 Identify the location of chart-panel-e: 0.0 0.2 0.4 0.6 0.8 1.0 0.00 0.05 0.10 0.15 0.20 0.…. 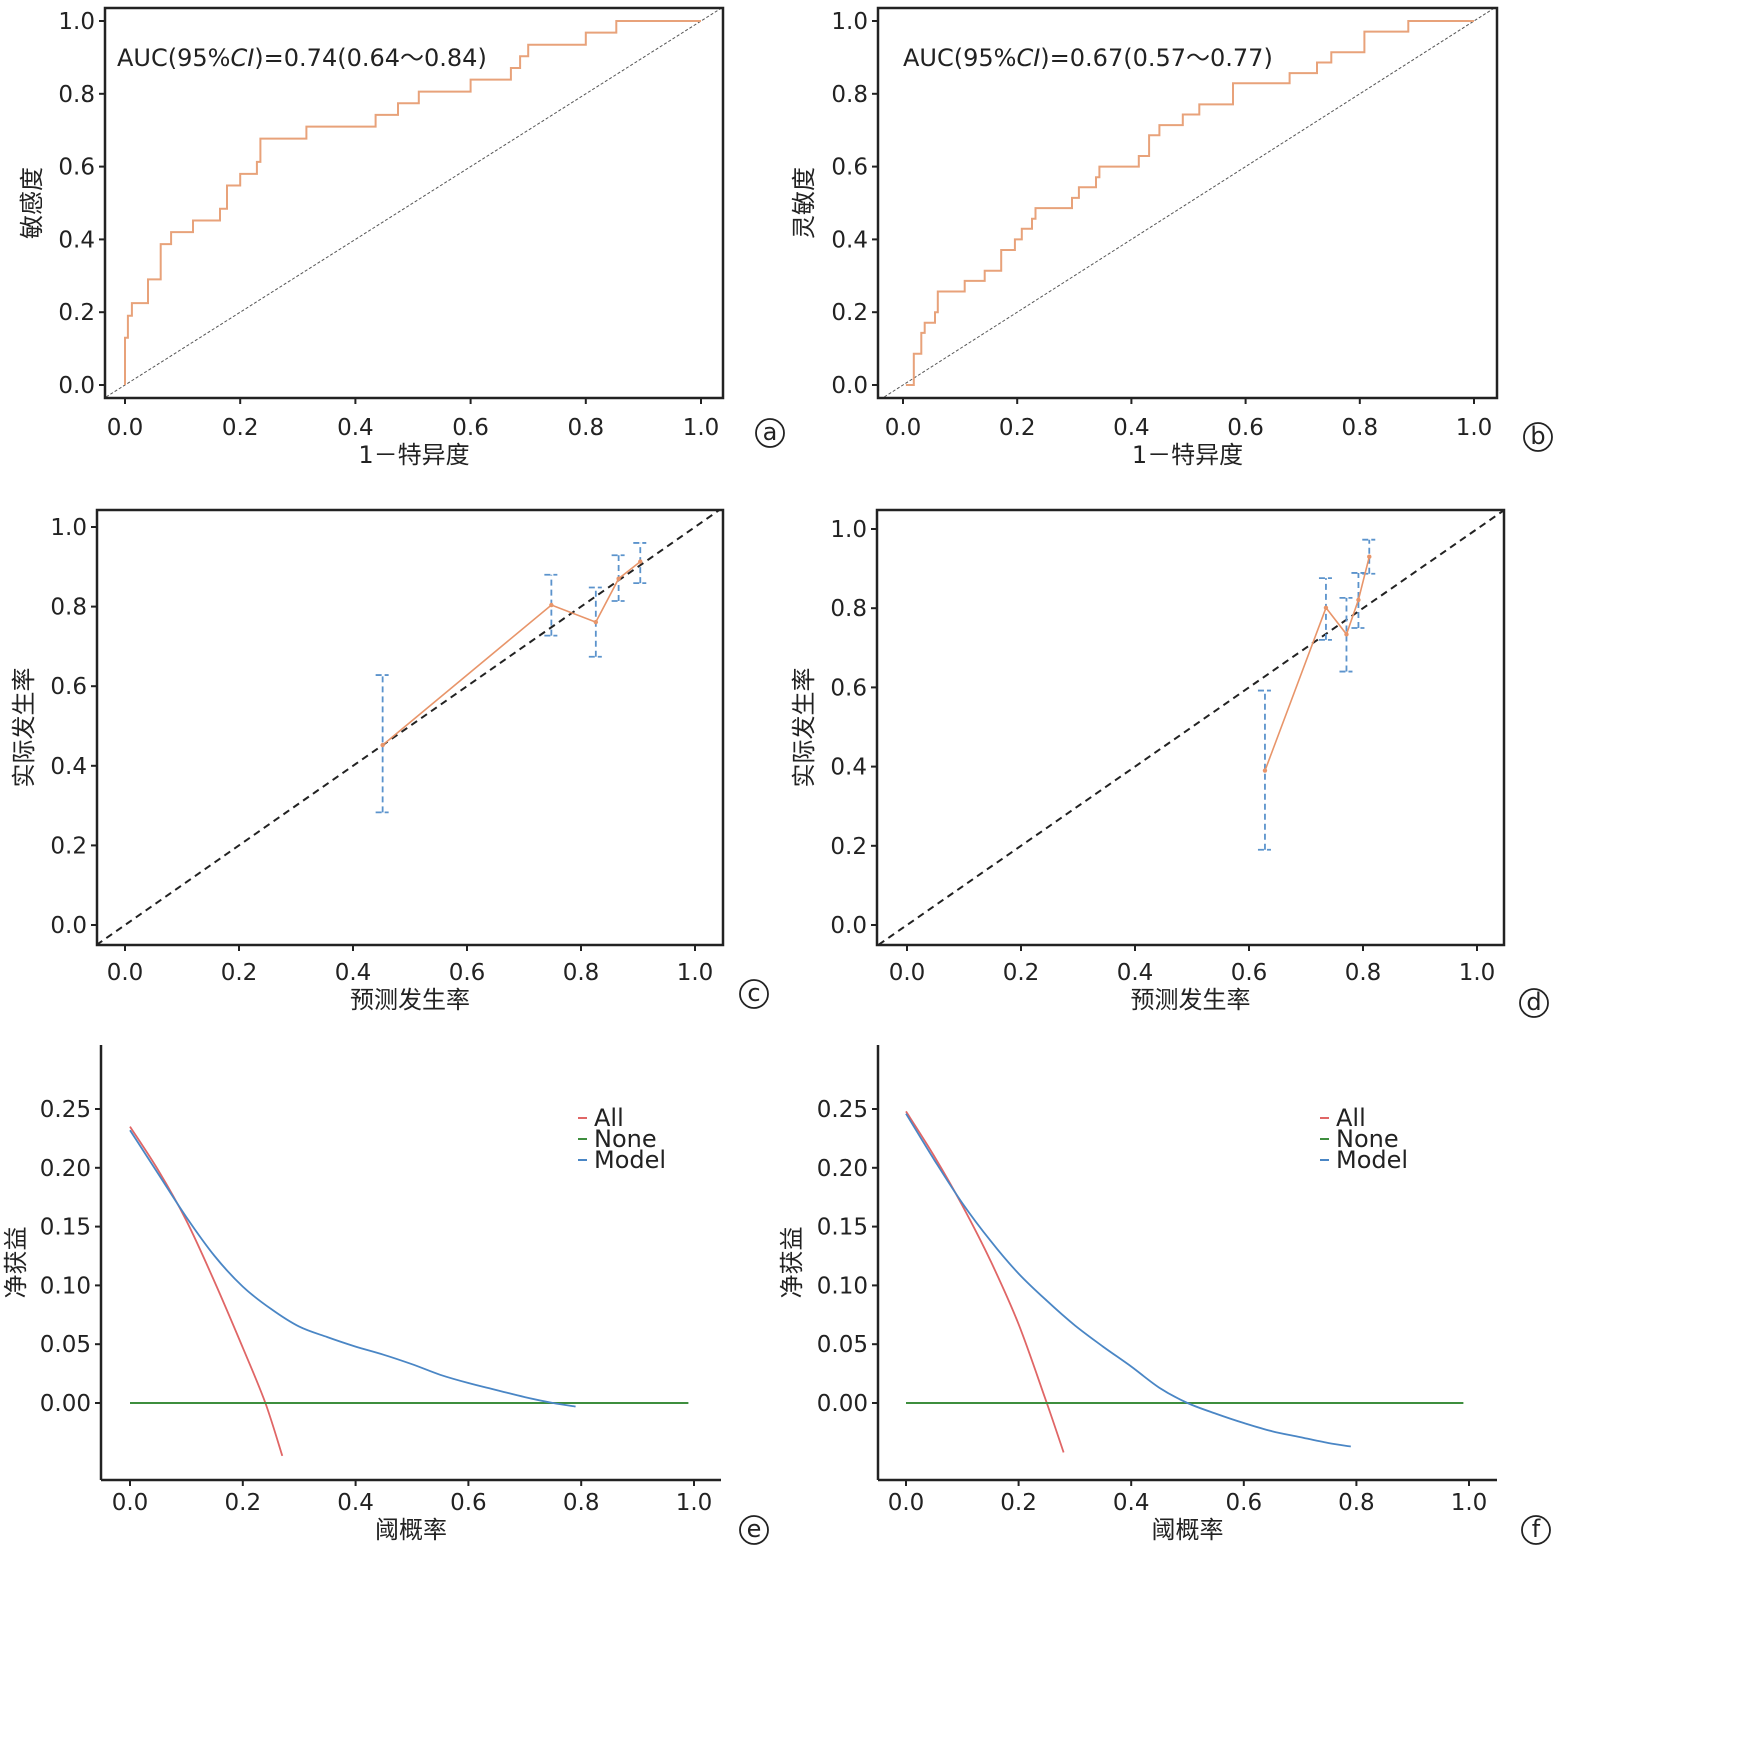
(385, 1295).